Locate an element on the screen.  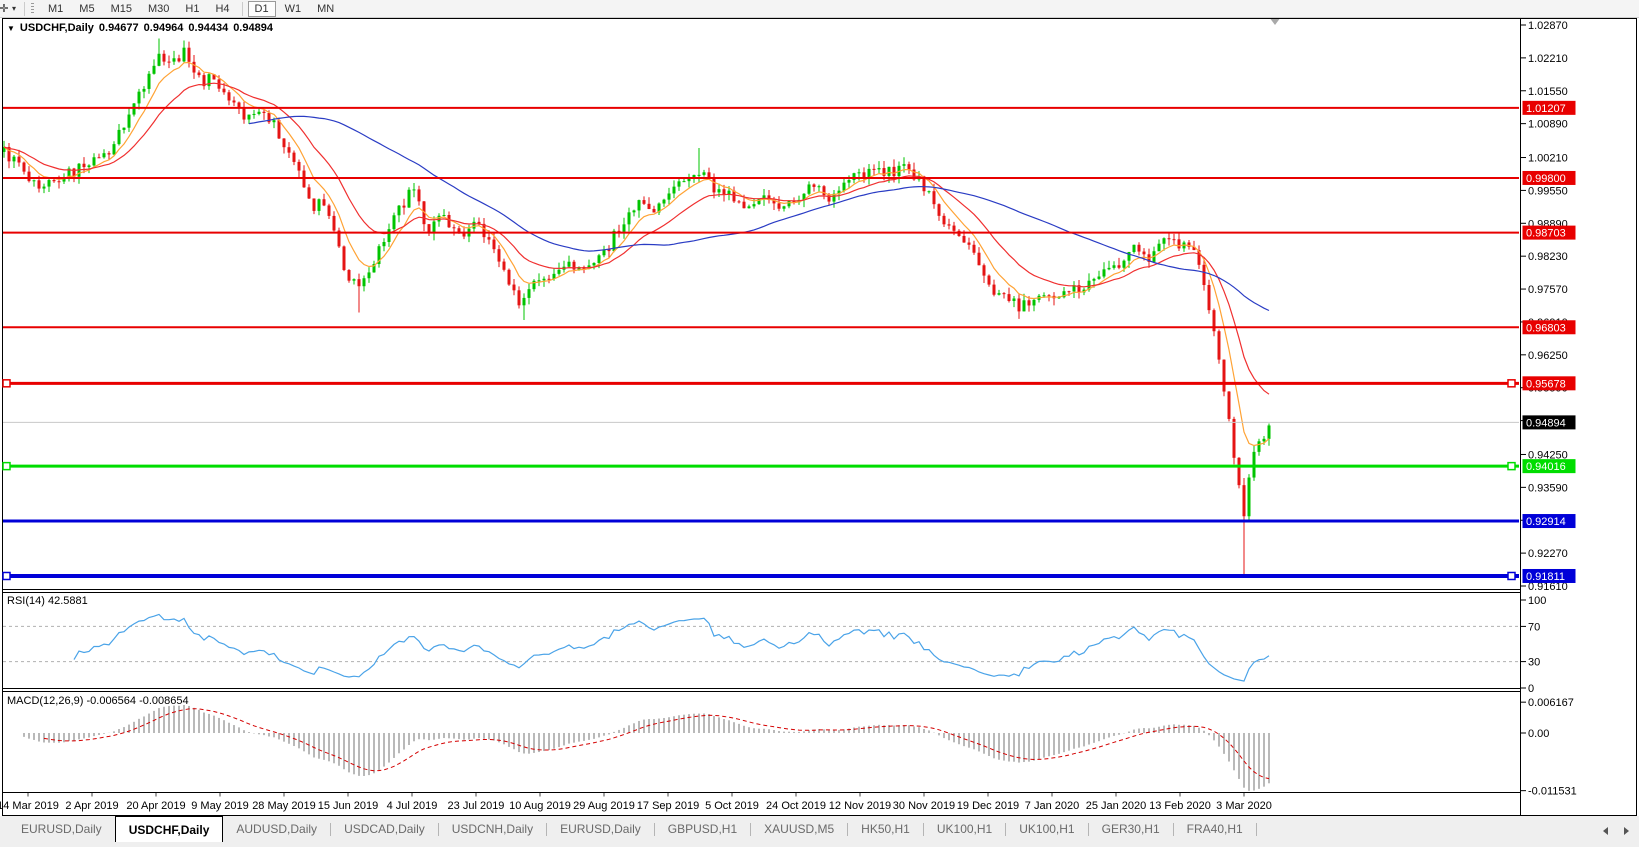
timeframe-button-H4: H4 is located at coordinates (222, 8).